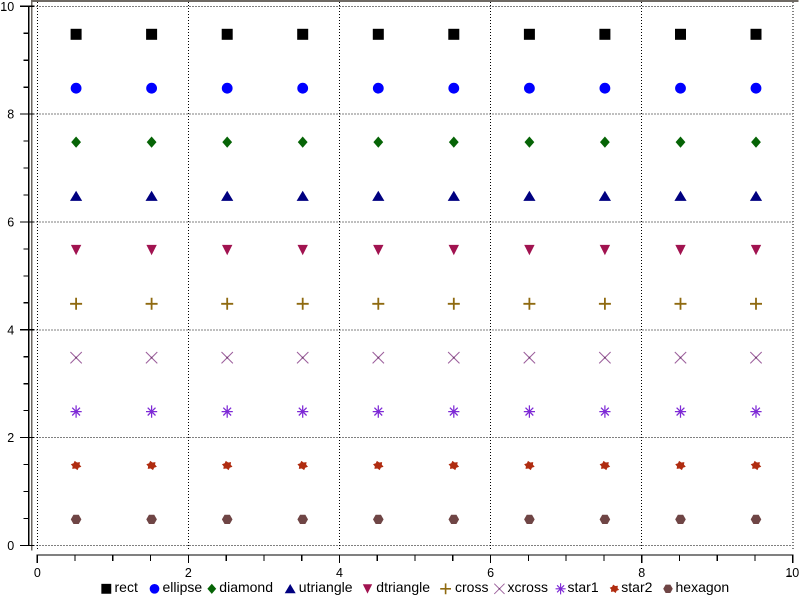 Image resolution: width=800 pixels, height=605 pixels. I want to click on svg-text: utriangle, so click(326, 587).